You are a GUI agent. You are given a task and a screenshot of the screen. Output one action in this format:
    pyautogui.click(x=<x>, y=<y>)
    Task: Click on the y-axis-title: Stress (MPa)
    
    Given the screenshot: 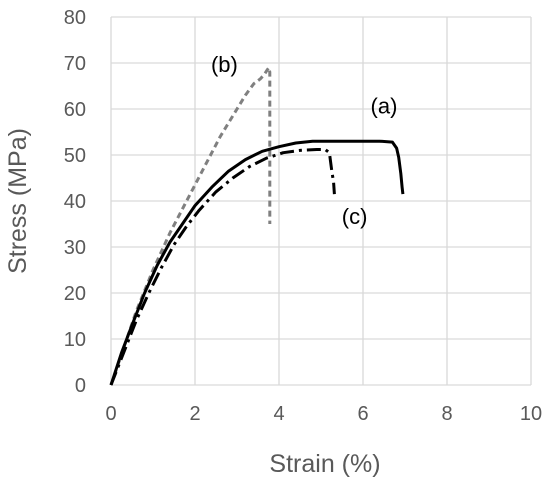 What is the action you would take?
    pyautogui.click(x=18, y=201)
    